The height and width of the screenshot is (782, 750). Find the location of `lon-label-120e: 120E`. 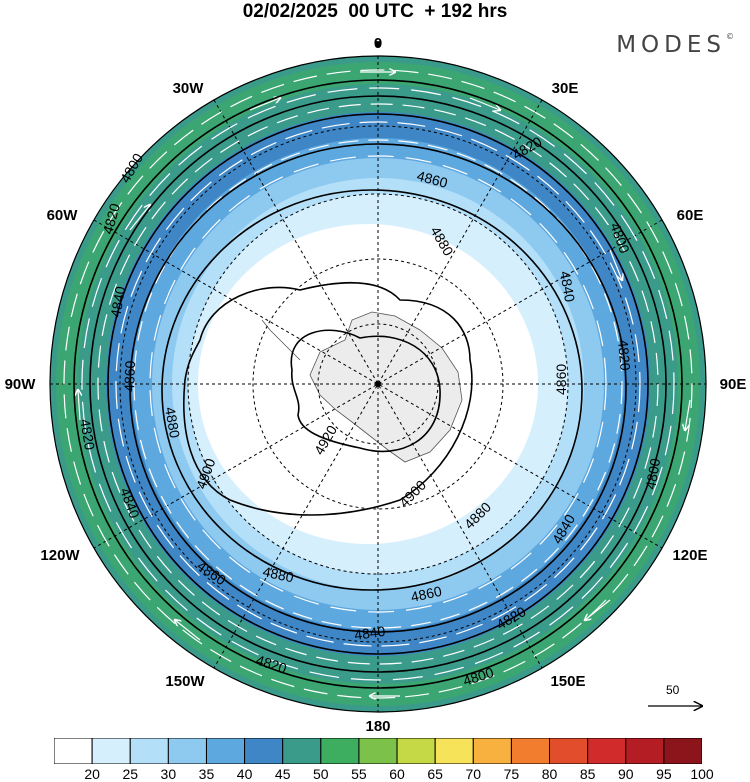

lon-label-120e: 120E is located at coordinates (689, 555).